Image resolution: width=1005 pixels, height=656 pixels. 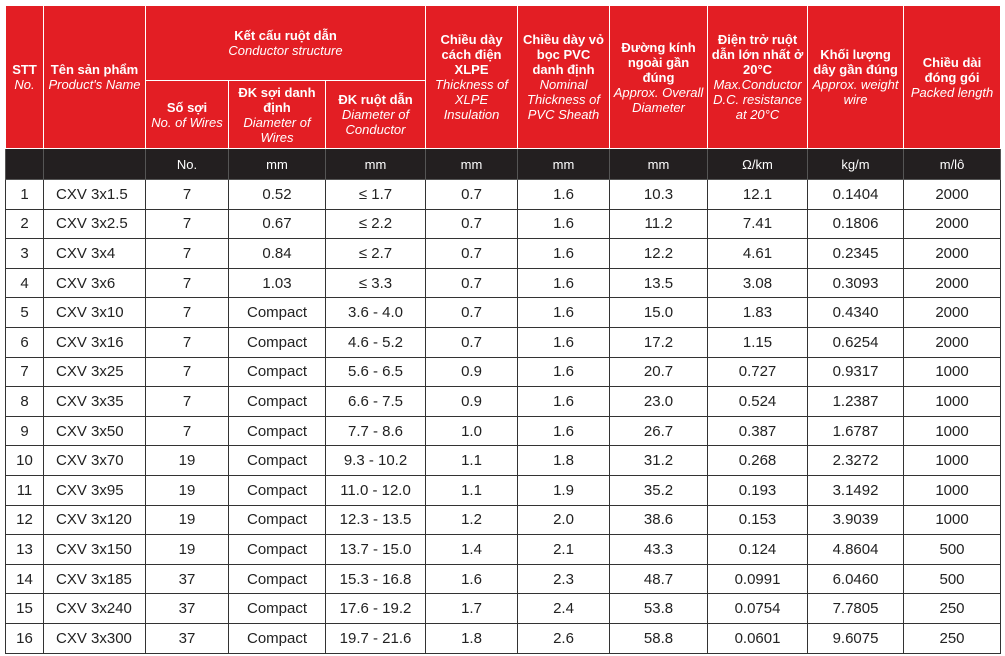 I want to click on table-cell: 1, so click(x=24, y=194).